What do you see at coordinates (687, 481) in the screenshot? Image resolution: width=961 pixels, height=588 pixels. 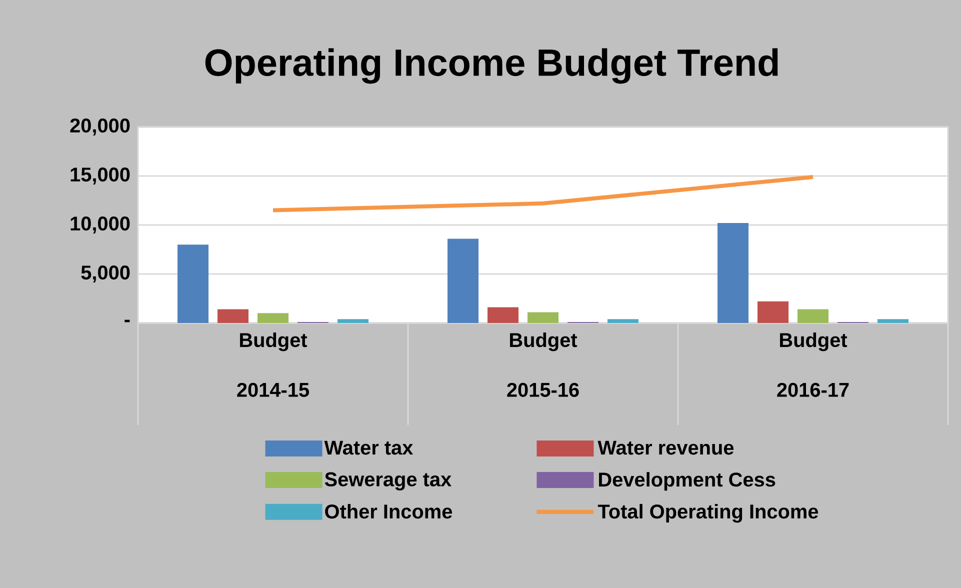 I see `legend-label: Development Cess` at bounding box center [687, 481].